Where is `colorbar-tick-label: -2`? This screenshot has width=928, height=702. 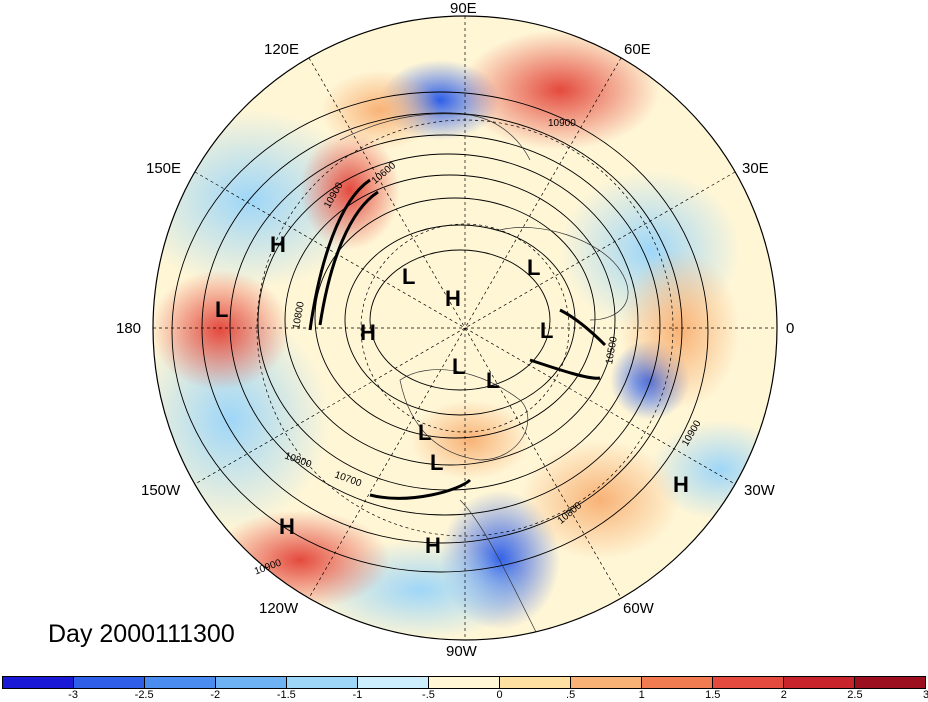 colorbar-tick-label: -2 is located at coordinates (215, 695).